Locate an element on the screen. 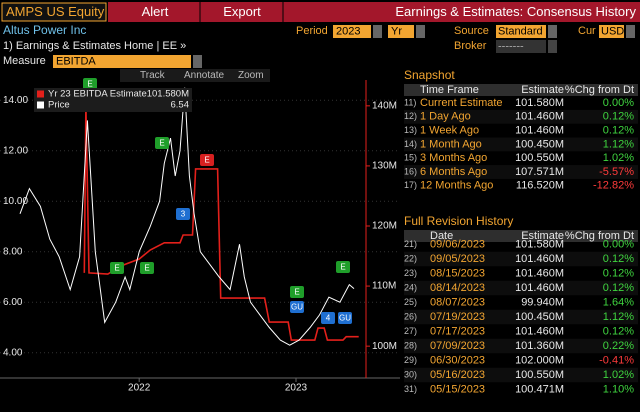 The image size is (640, 412). event-label: 4 is located at coordinates (328, 318).